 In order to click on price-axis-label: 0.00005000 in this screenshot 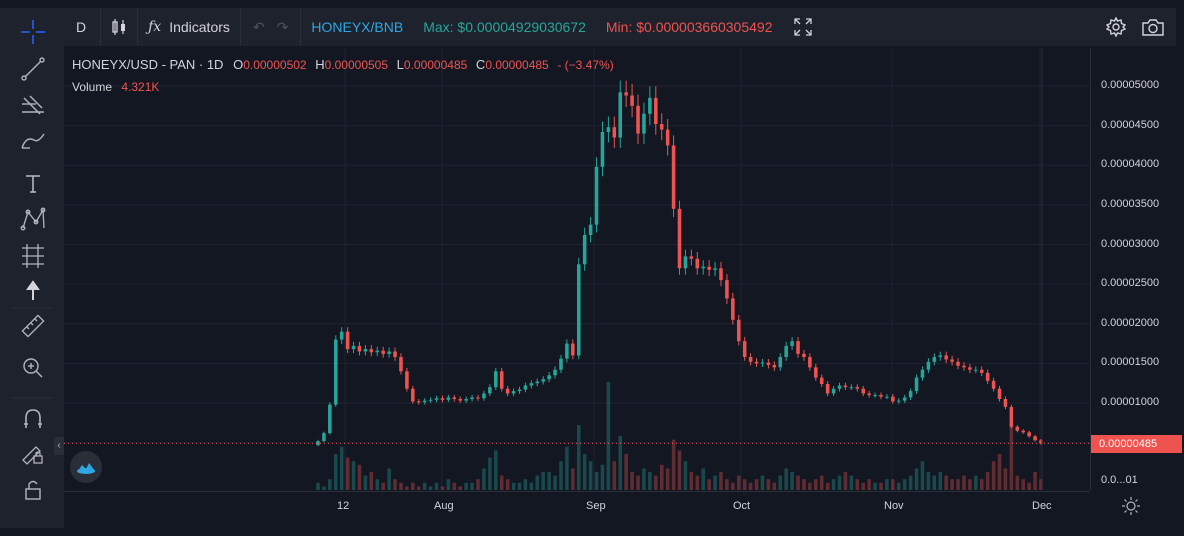, I will do `click(1130, 85)`.